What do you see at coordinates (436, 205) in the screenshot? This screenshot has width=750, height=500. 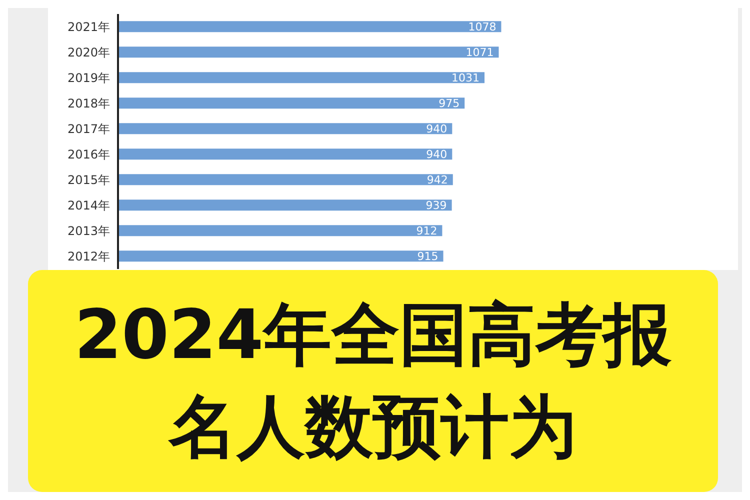 I see `data-label: 939` at bounding box center [436, 205].